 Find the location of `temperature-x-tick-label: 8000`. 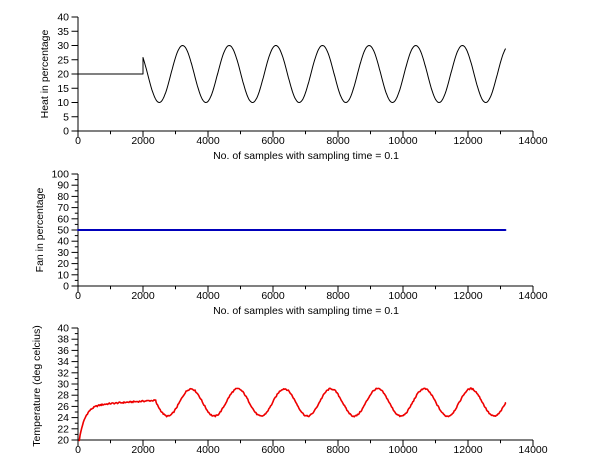

temperature-x-tick-label: 8000 is located at coordinates (338, 450).